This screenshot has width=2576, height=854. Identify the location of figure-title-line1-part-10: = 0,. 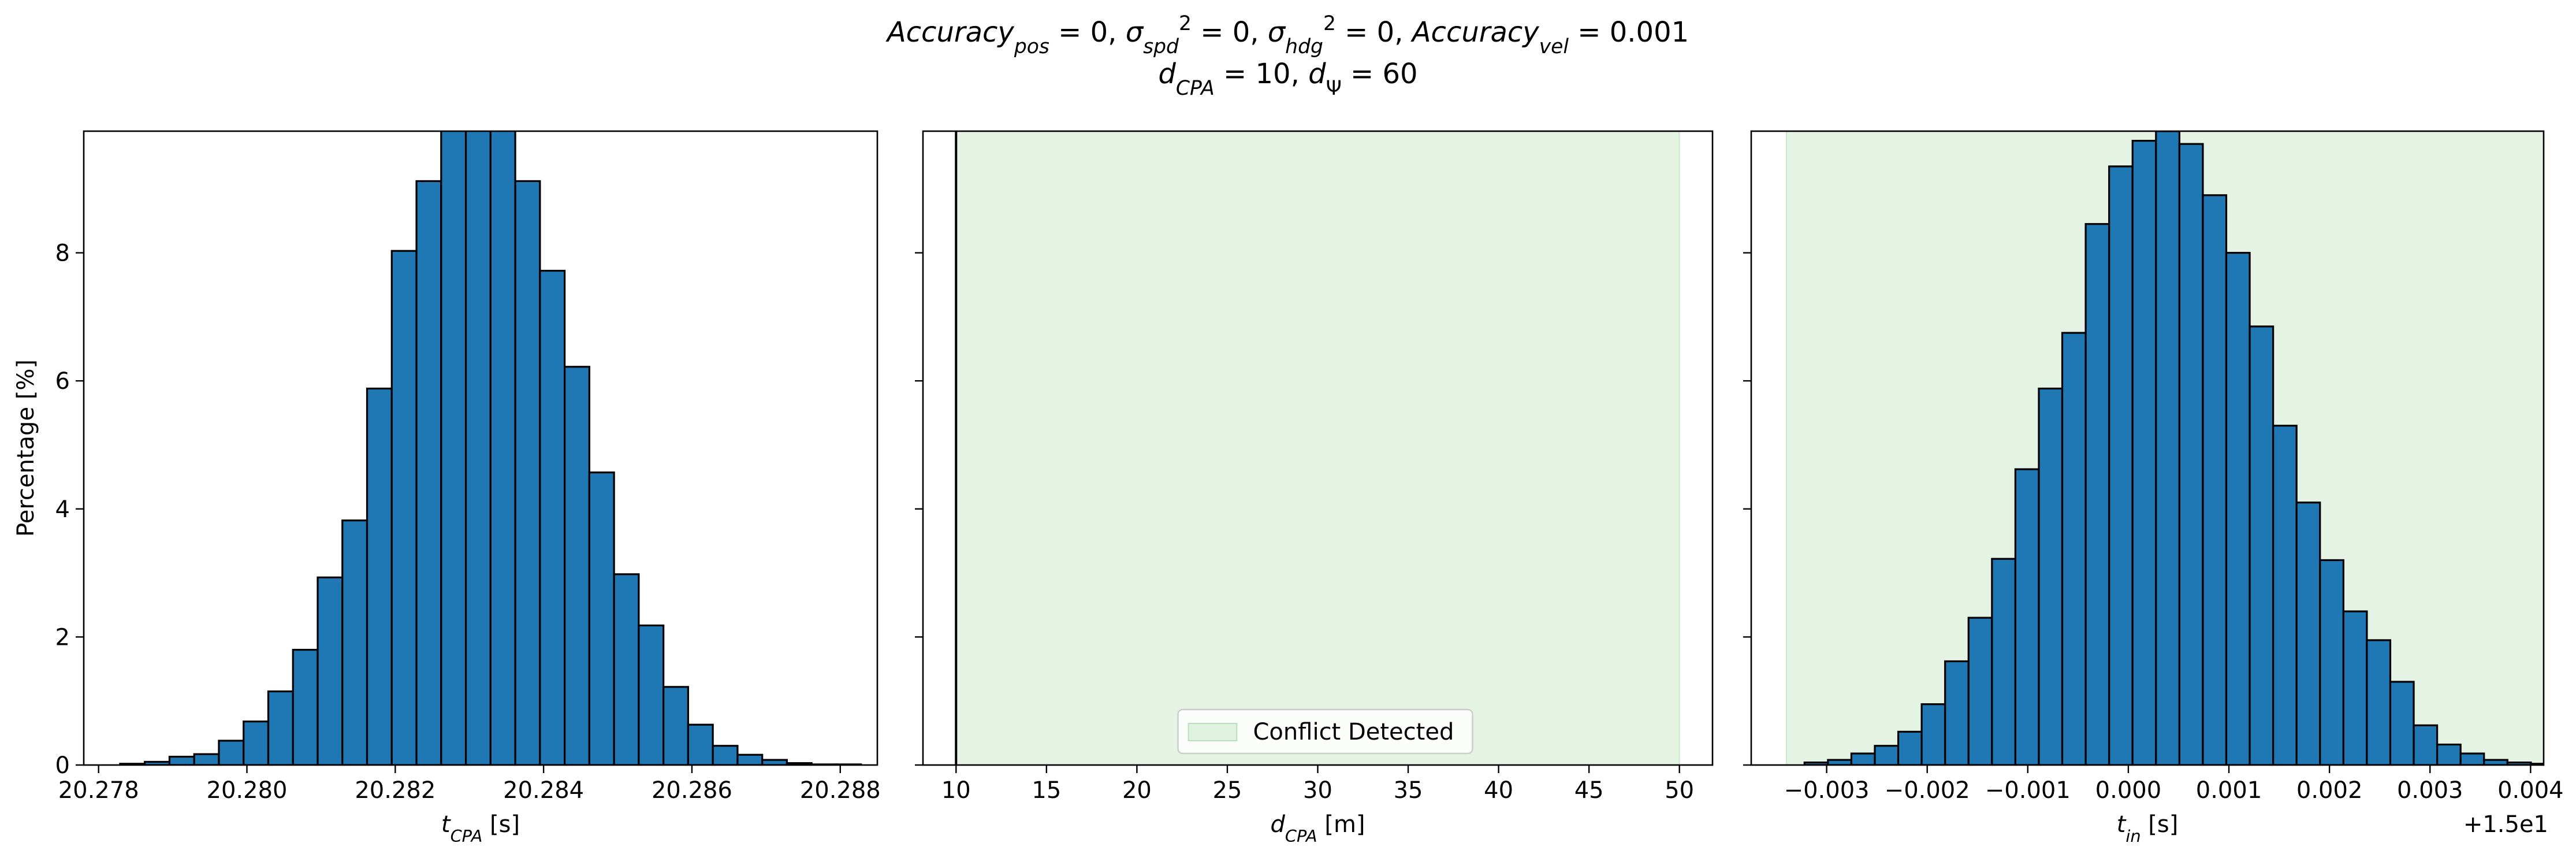
(1374, 32).